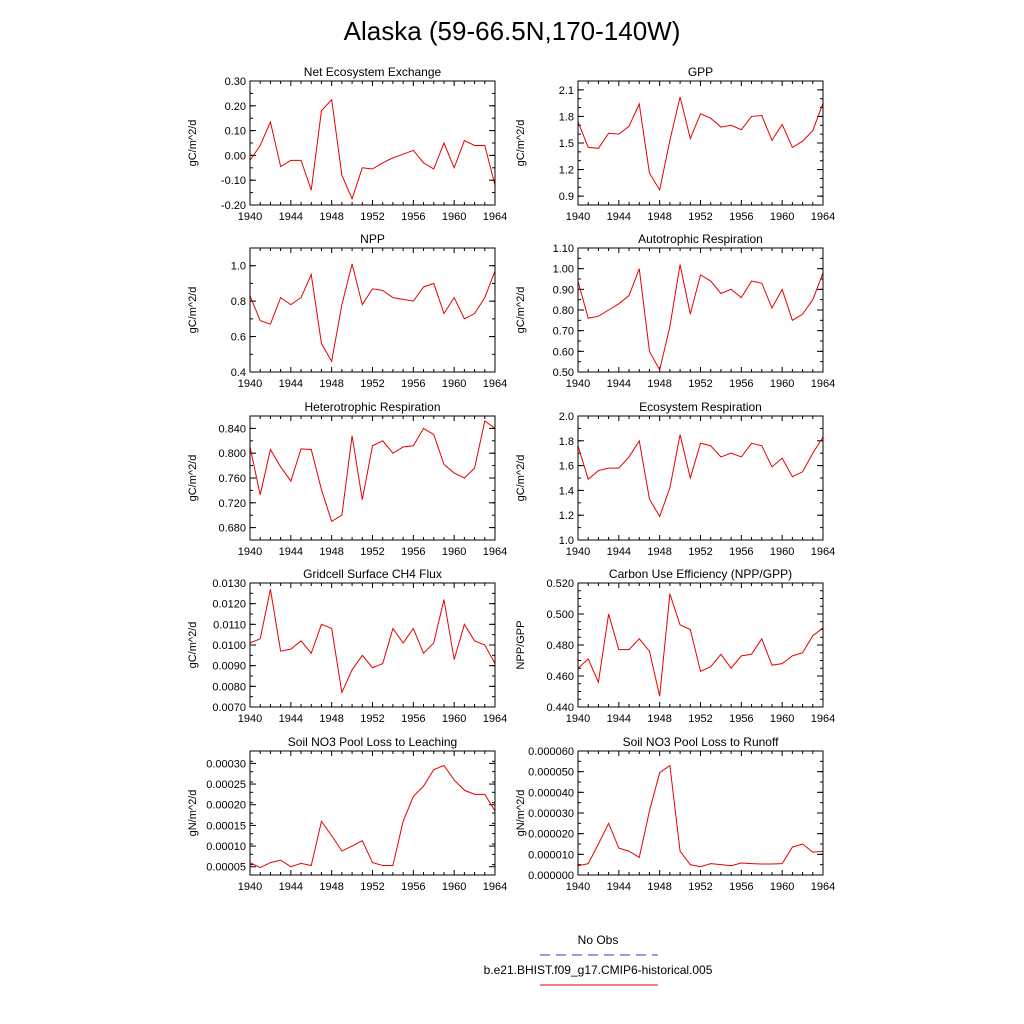 This screenshot has width=1024, height=1024. I want to click on y-tick-label: 0.460, so click(560, 677).